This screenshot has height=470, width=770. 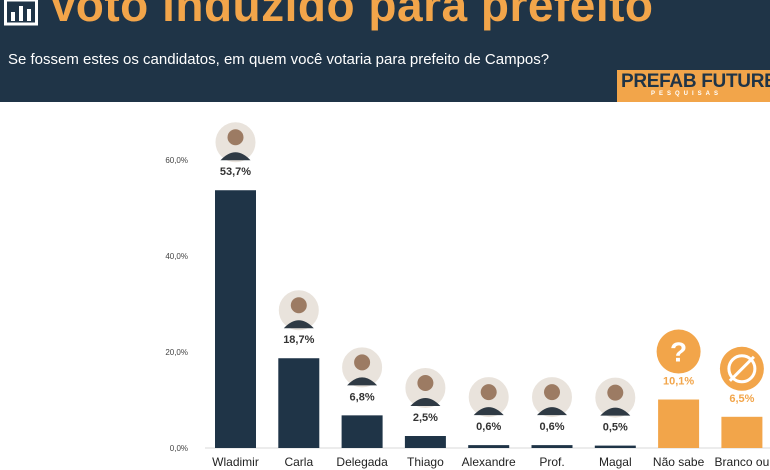 What do you see at coordinates (615, 462) in the screenshot?
I see `category-label: Magal` at bounding box center [615, 462].